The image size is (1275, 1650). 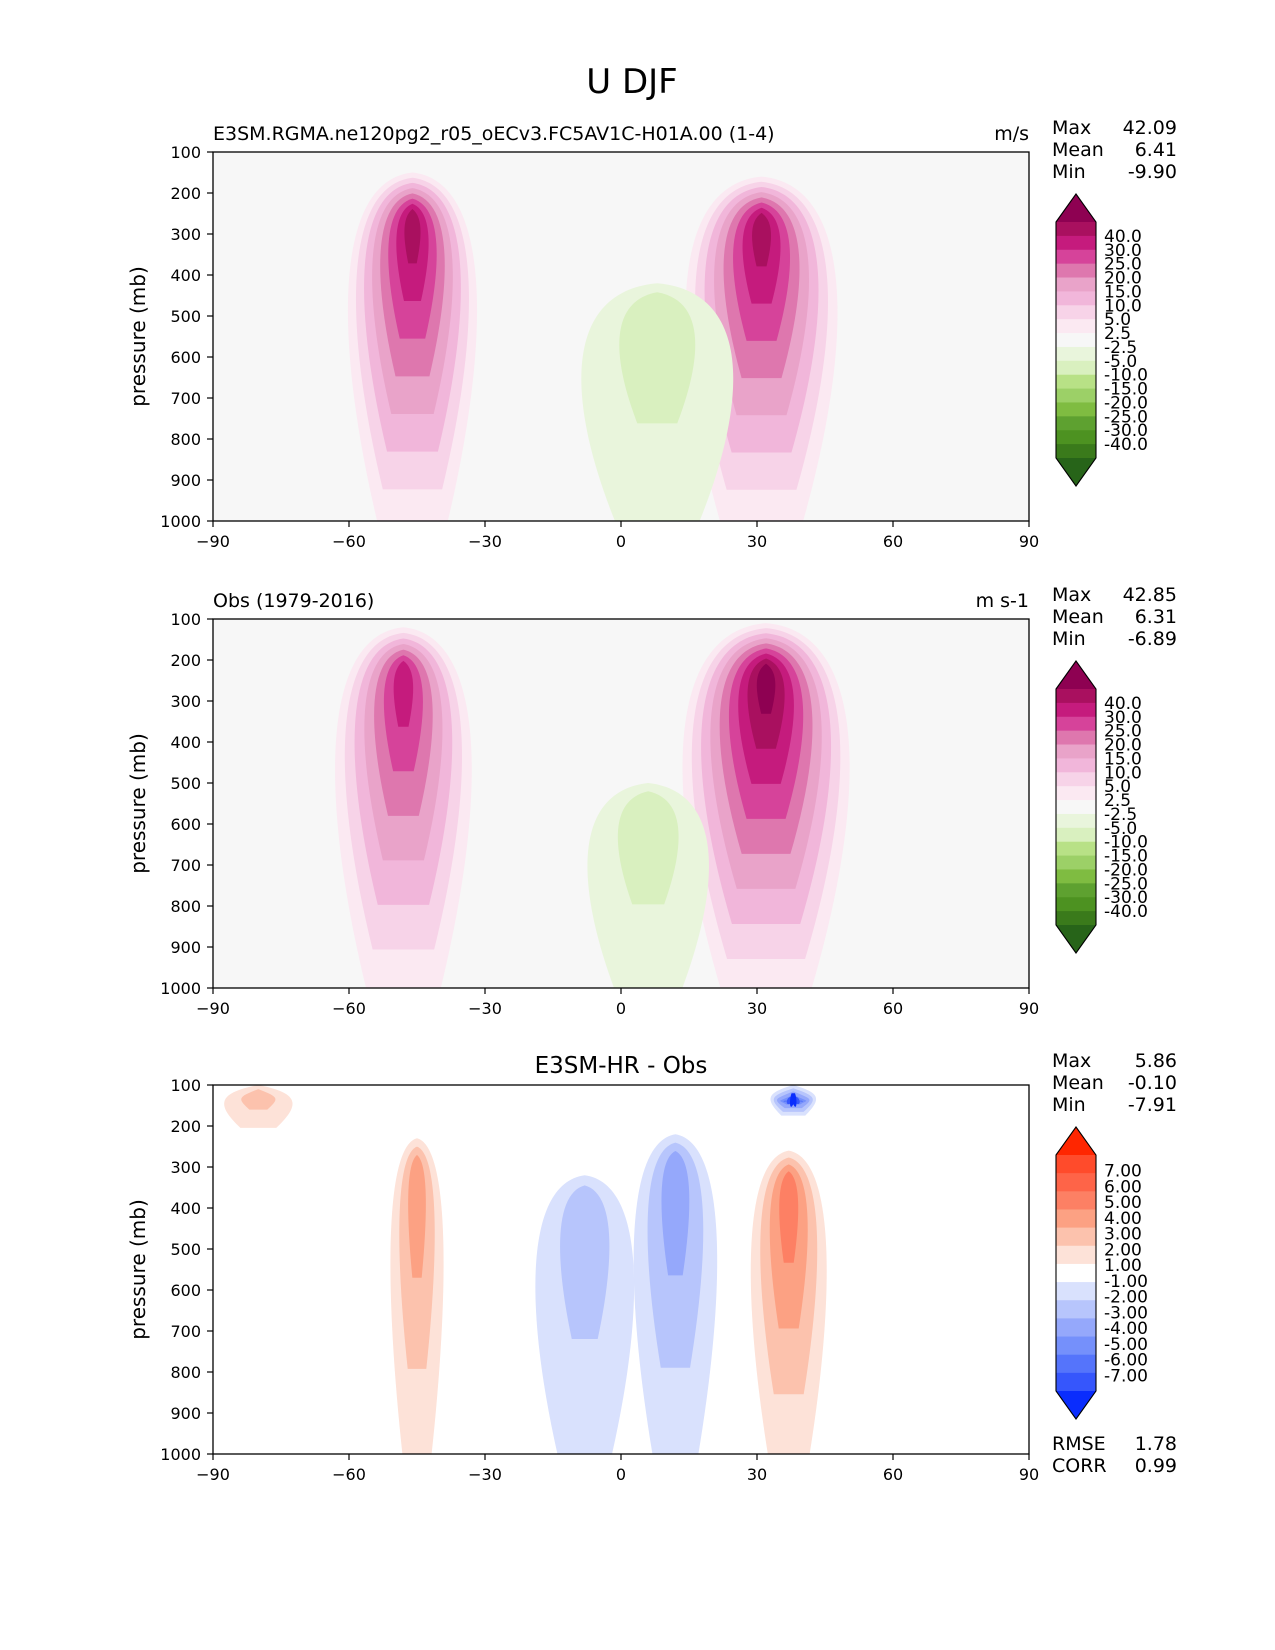 I want to click on stat-value: 5.86, so click(x=1156, y=1061).